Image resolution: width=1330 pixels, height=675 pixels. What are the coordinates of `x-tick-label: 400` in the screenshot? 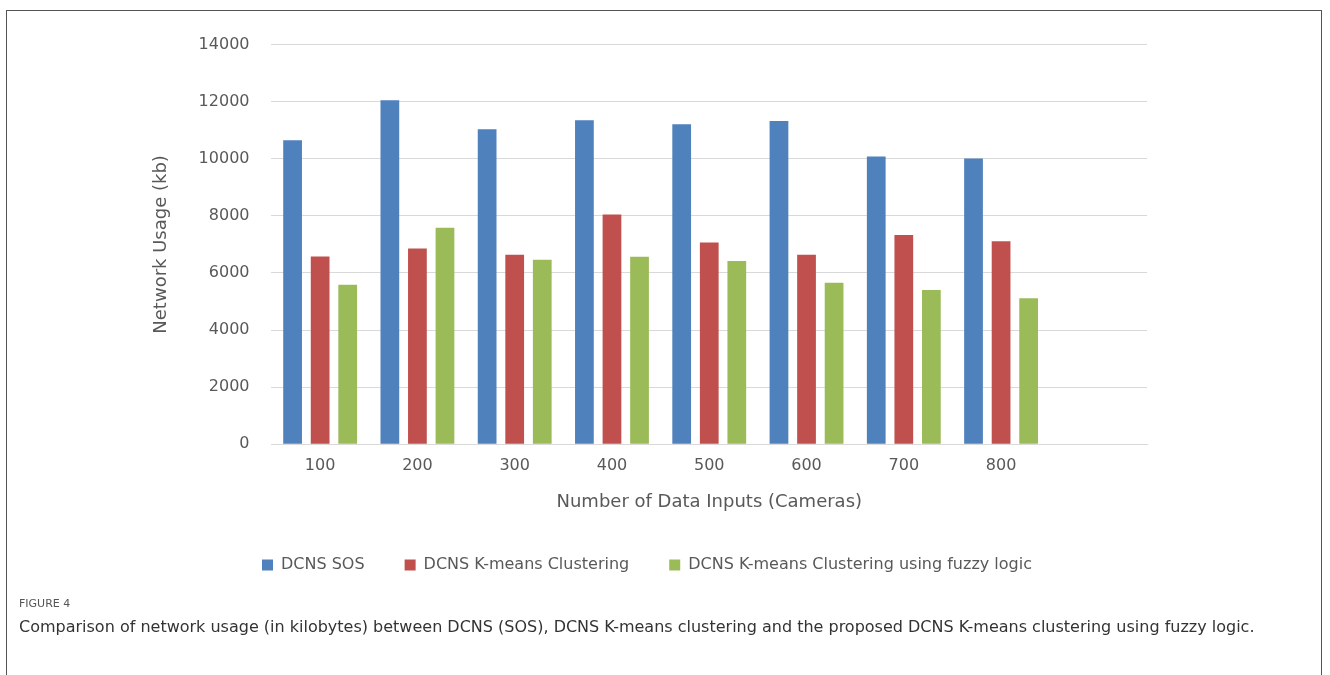 It's located at (612, 464).